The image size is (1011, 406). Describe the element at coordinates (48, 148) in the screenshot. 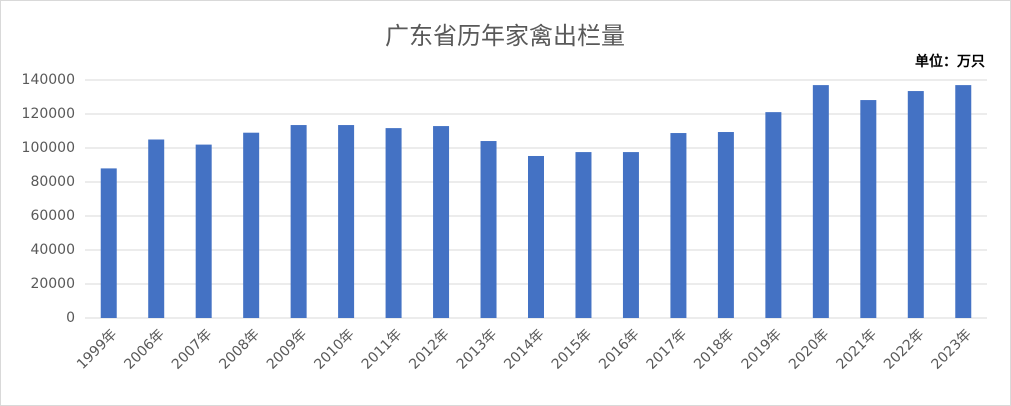

I see `y-tick-label: 100000` at that location.